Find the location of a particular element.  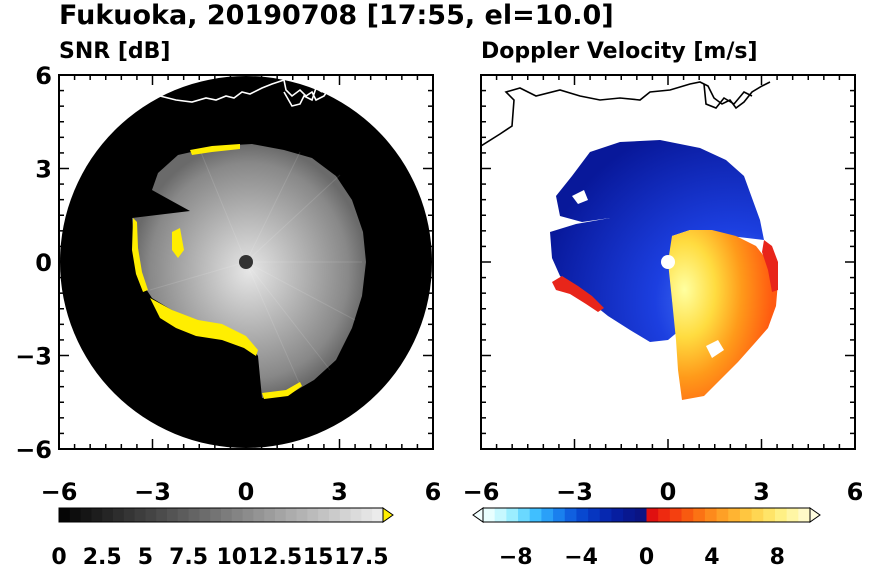

snr-colorbar-extend-max is located at coordinates (388, 515).